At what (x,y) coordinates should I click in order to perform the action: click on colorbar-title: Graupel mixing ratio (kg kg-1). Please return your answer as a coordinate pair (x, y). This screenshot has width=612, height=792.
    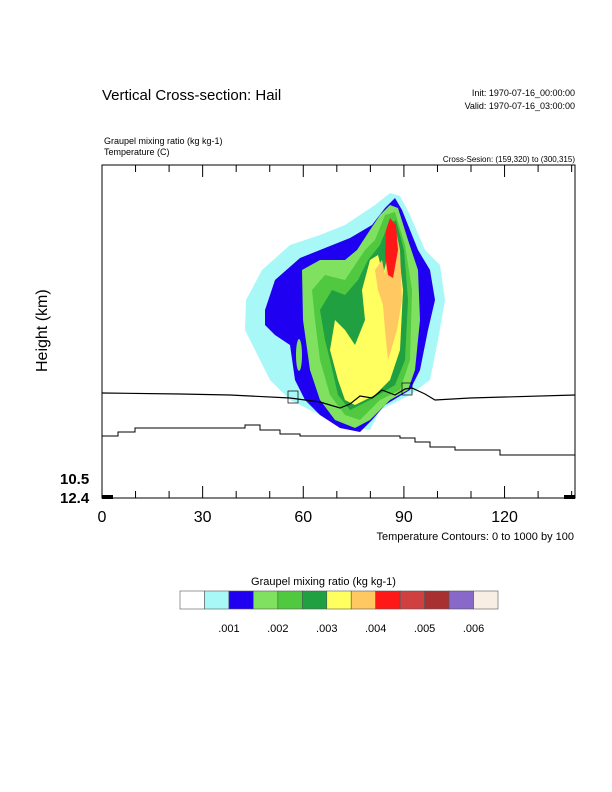
    Looking at the image, I should click on (323, 582).